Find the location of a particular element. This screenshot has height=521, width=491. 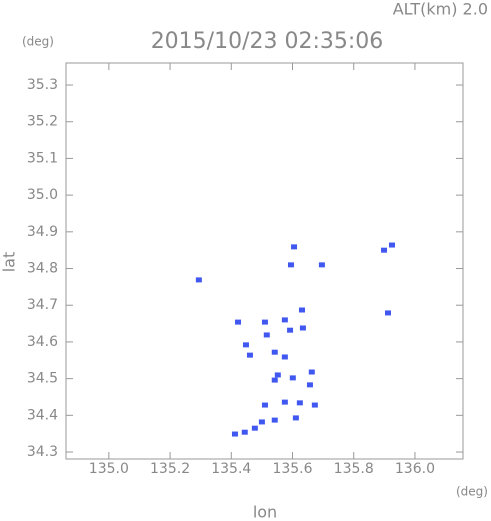

x-unit: (deg) is located at coordinates (472, 492).